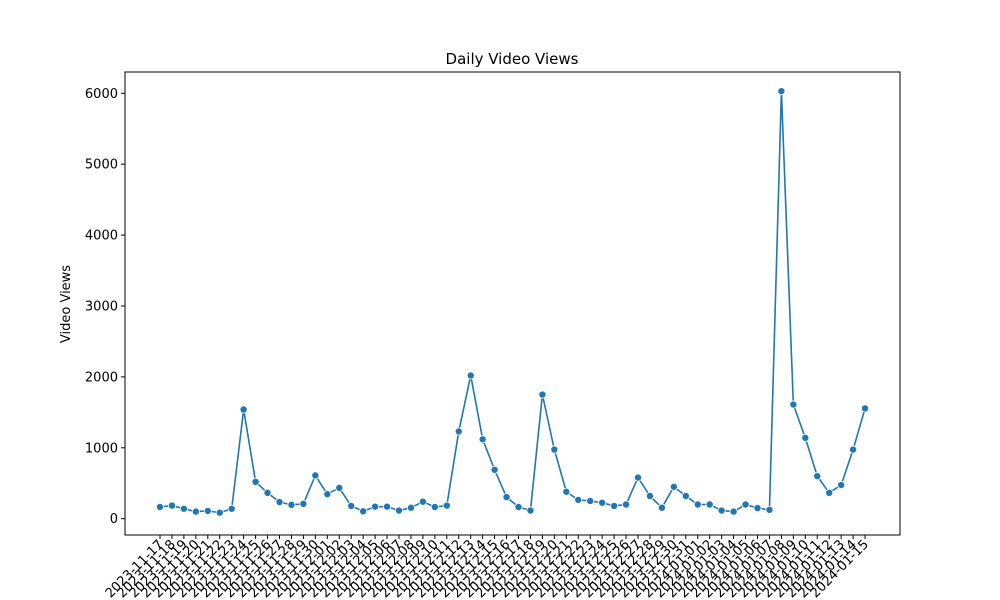  What do you see at coordinates (101, 377) in the screenshot?
I see `y-tick-label: 2000` at bounding box center [101, 377].